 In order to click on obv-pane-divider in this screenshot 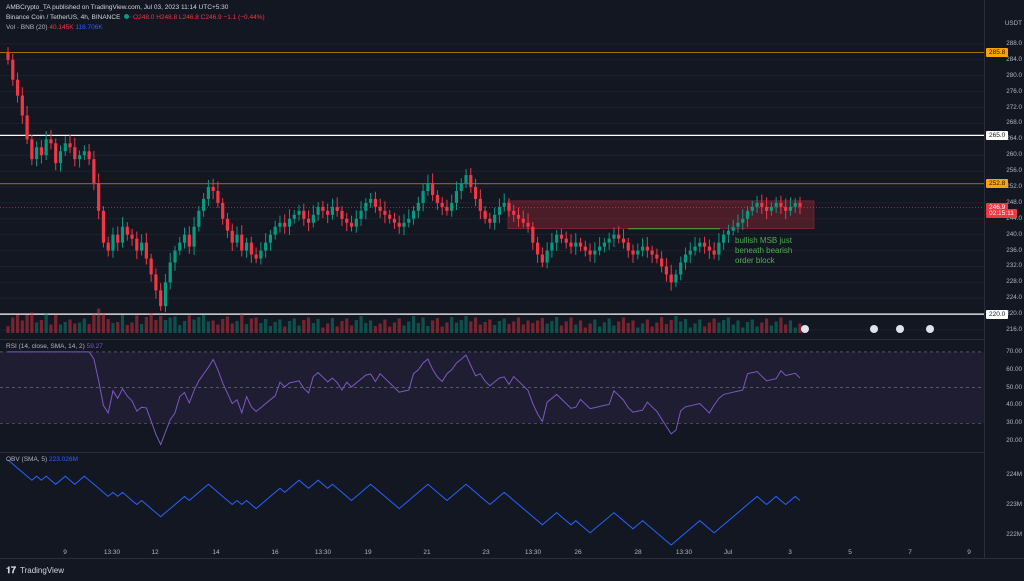, I will do `click(492, 452)`.